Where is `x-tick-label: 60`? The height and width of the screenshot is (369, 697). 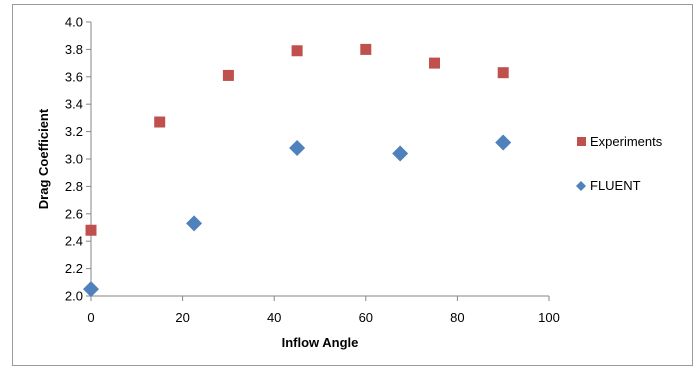 x-tick-label: 60 is located at coordinates (366, 317).